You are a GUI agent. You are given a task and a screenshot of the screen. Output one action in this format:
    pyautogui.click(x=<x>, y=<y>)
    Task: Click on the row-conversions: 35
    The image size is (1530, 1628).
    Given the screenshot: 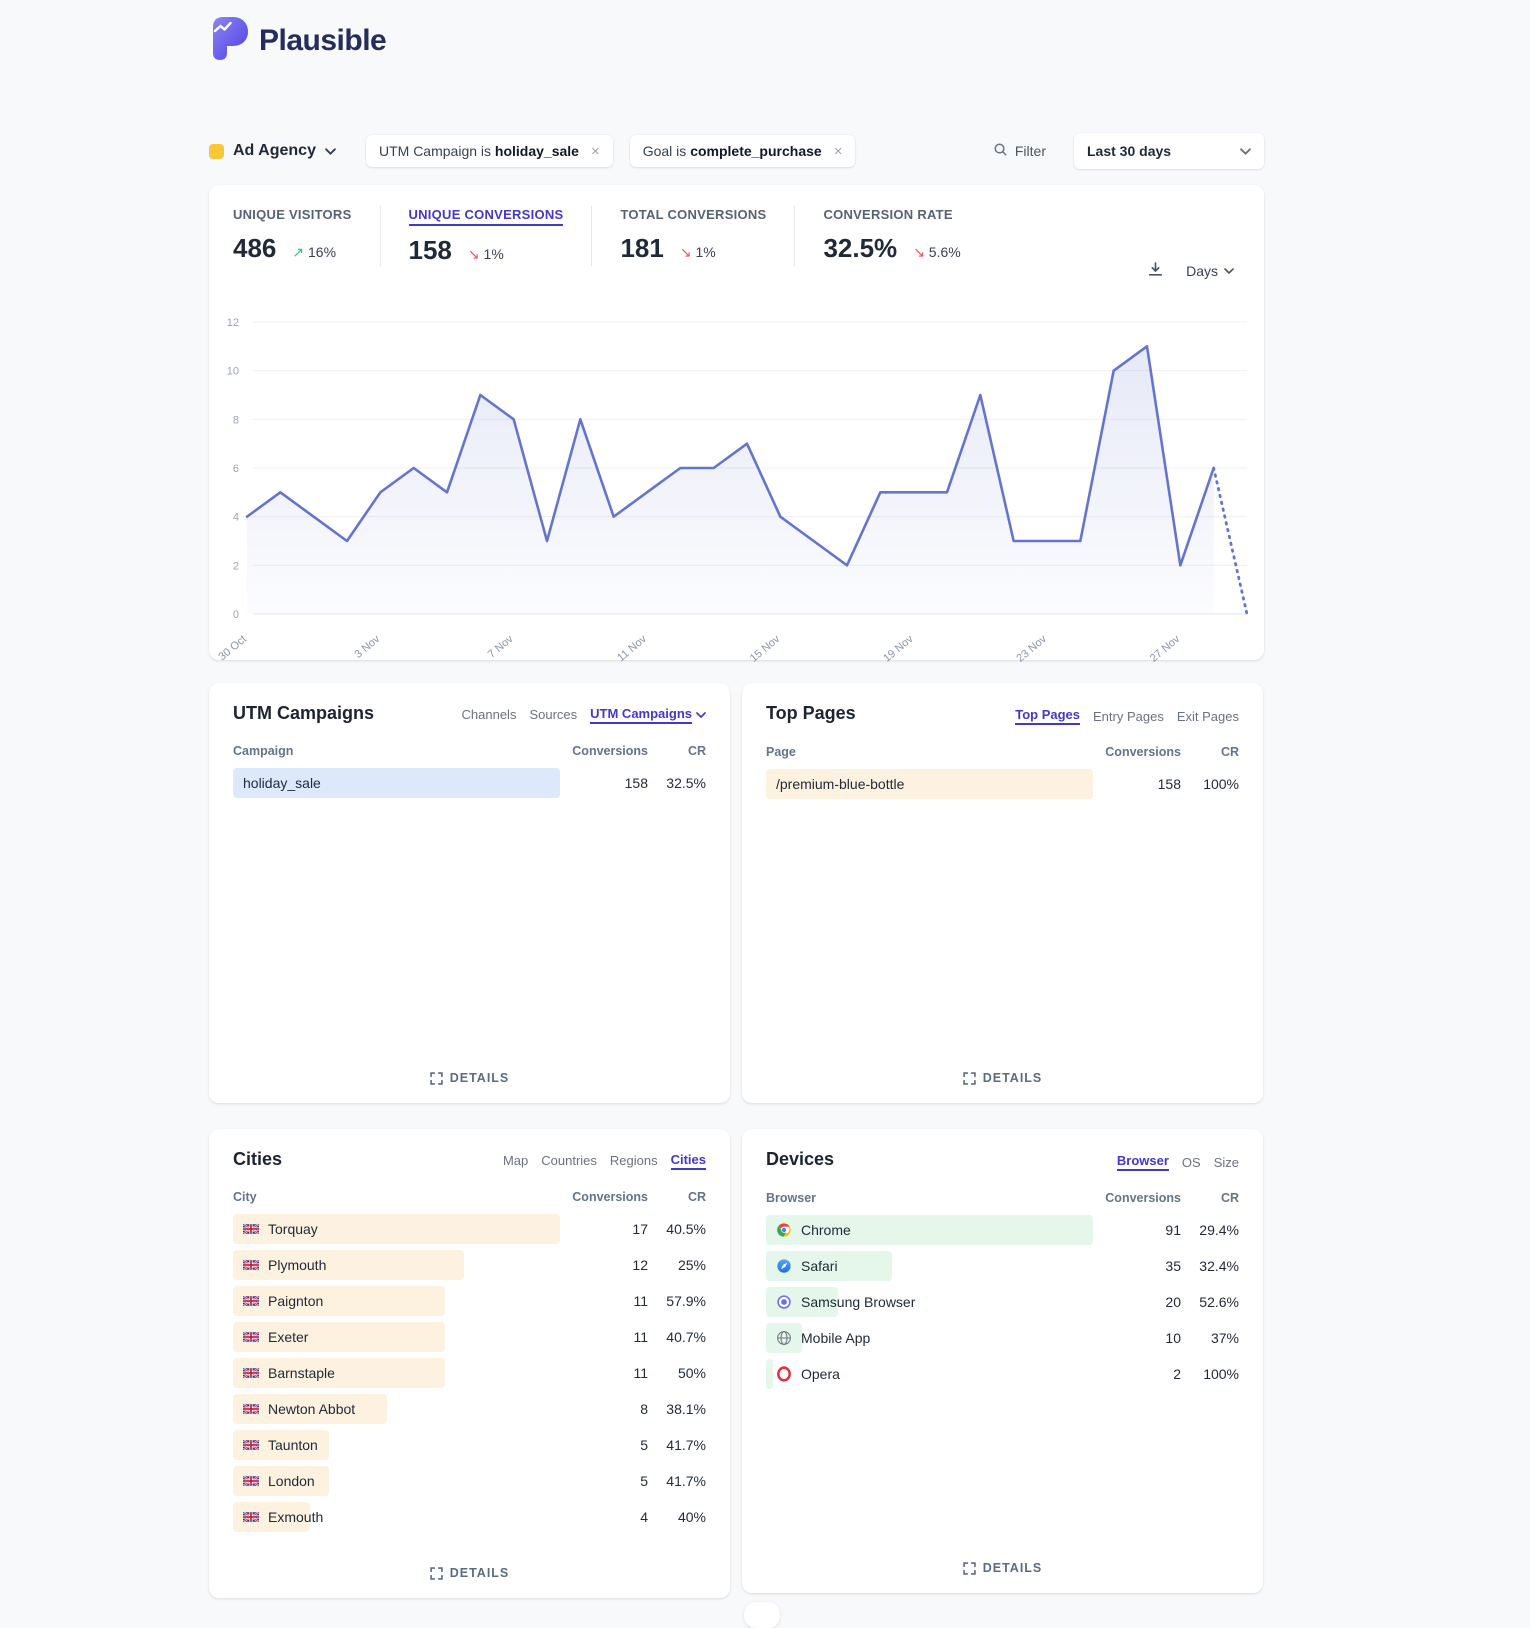 What is the action you would take?
    pyautogui.click(x=1173, y=1266)
    